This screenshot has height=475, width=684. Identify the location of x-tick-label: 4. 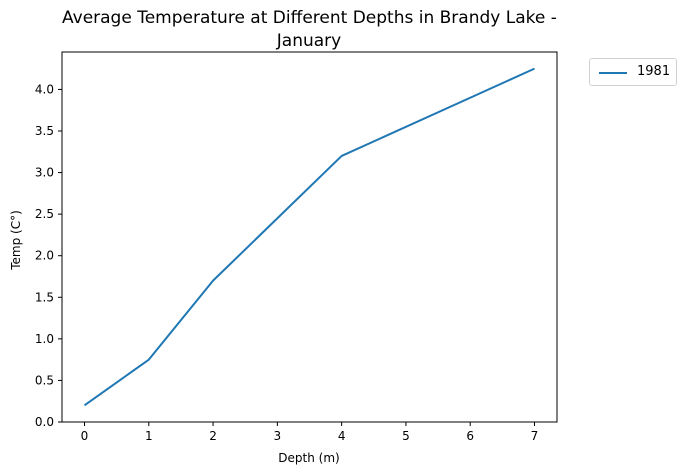
(342, 436).